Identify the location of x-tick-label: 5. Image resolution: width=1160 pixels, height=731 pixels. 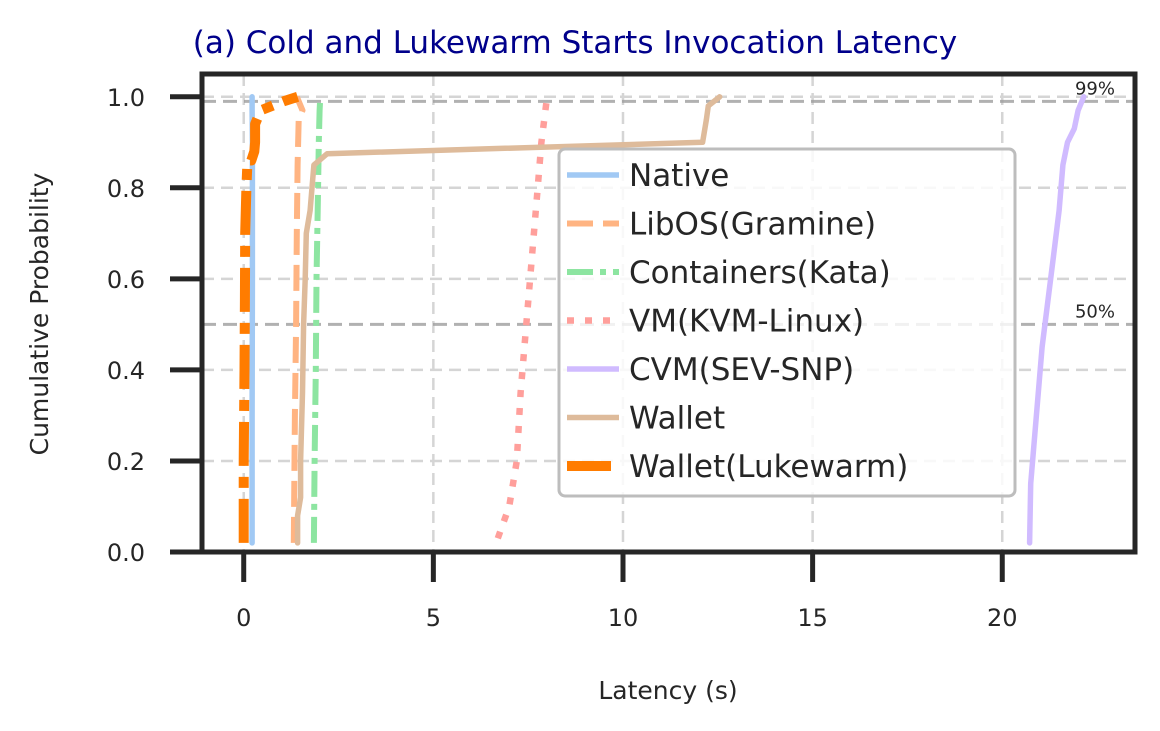
(433, 618).